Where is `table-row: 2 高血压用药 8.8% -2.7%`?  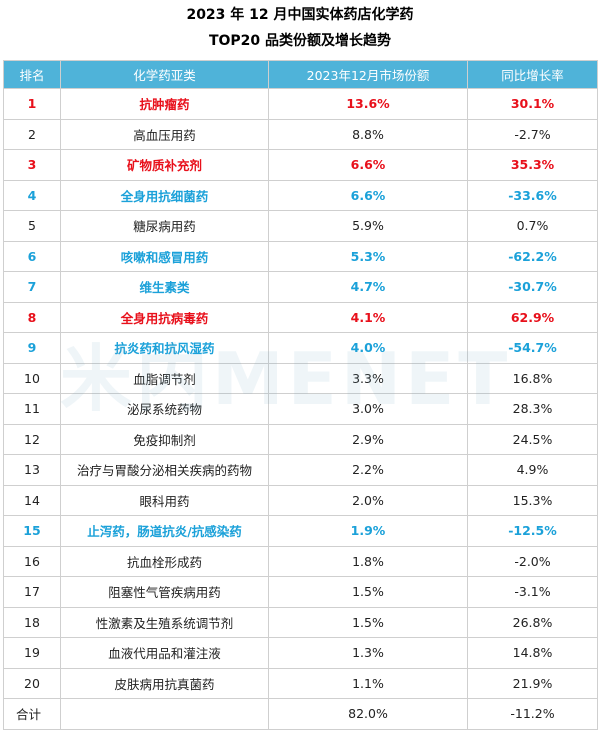 table-row: 2 高血压用药 8.8% -2.7% is located at coordinates (300, 134).